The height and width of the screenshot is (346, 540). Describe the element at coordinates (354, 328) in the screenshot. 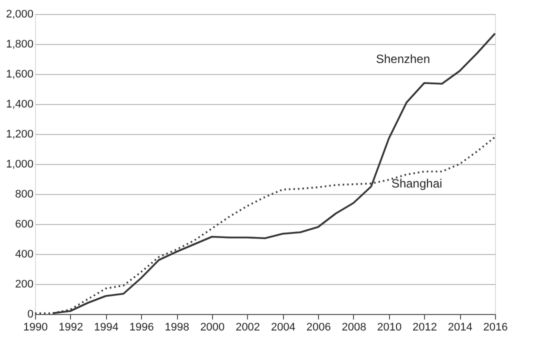

I see `x-tick-label: 2008` at that location.